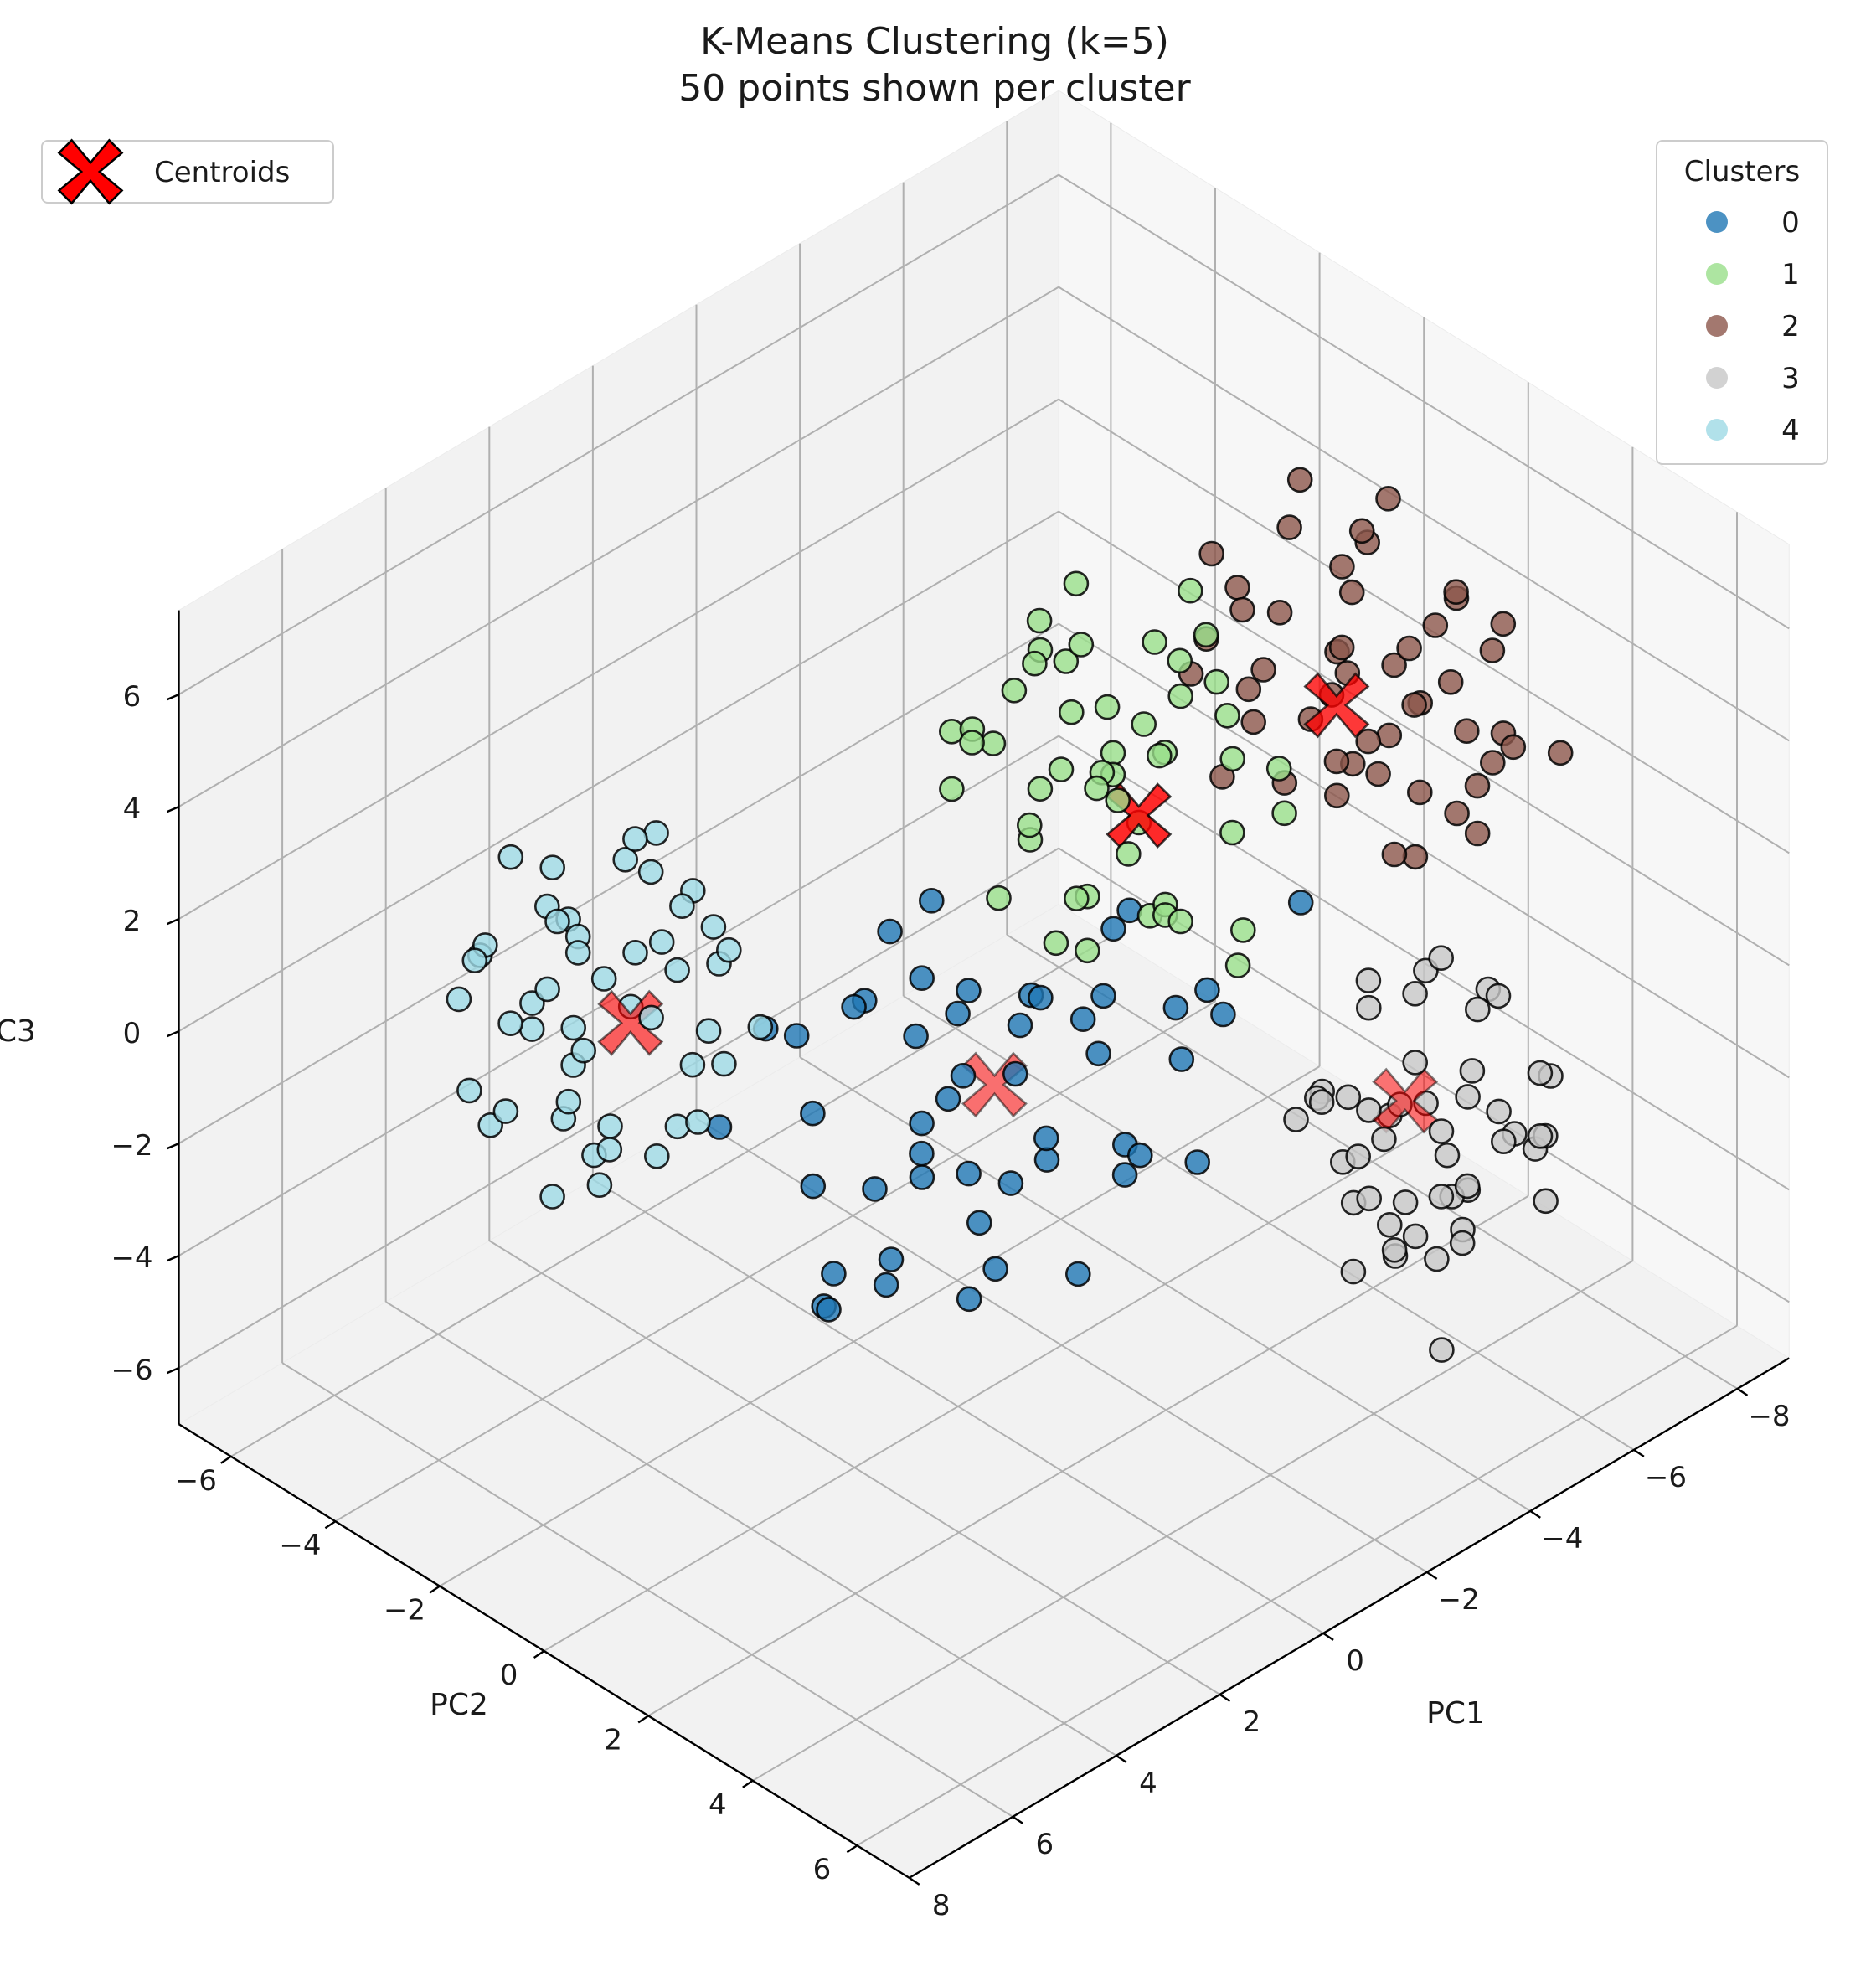  I want to click on x-tick-label: 4, so click(1148, 1783).